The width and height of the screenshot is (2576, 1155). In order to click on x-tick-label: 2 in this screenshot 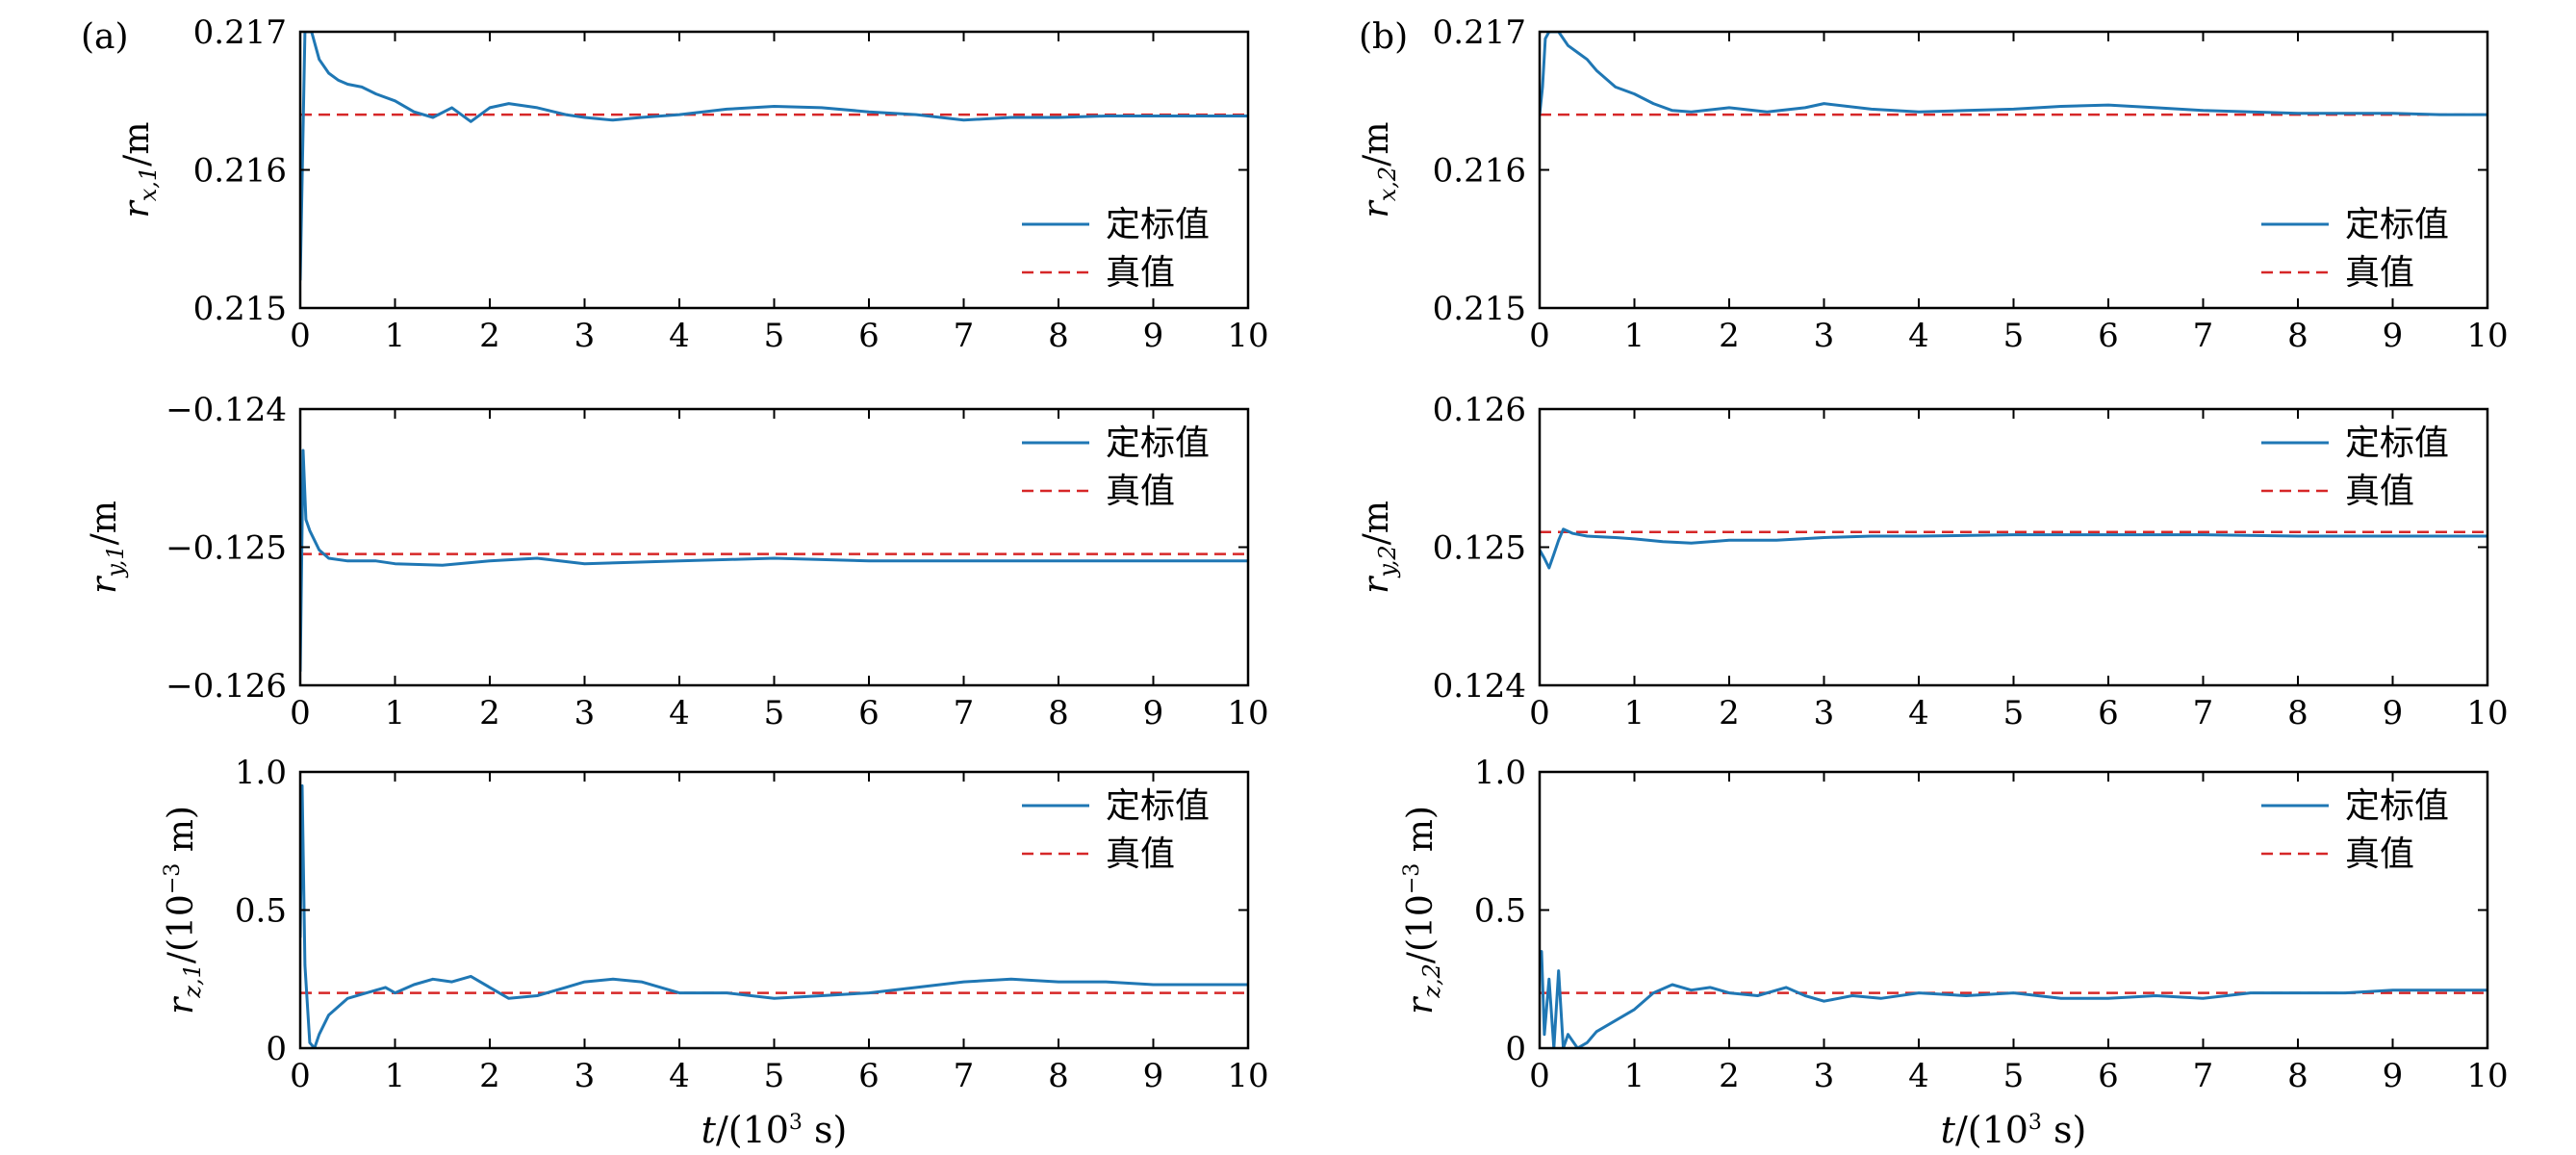, I will do `click(1729, 713)`.